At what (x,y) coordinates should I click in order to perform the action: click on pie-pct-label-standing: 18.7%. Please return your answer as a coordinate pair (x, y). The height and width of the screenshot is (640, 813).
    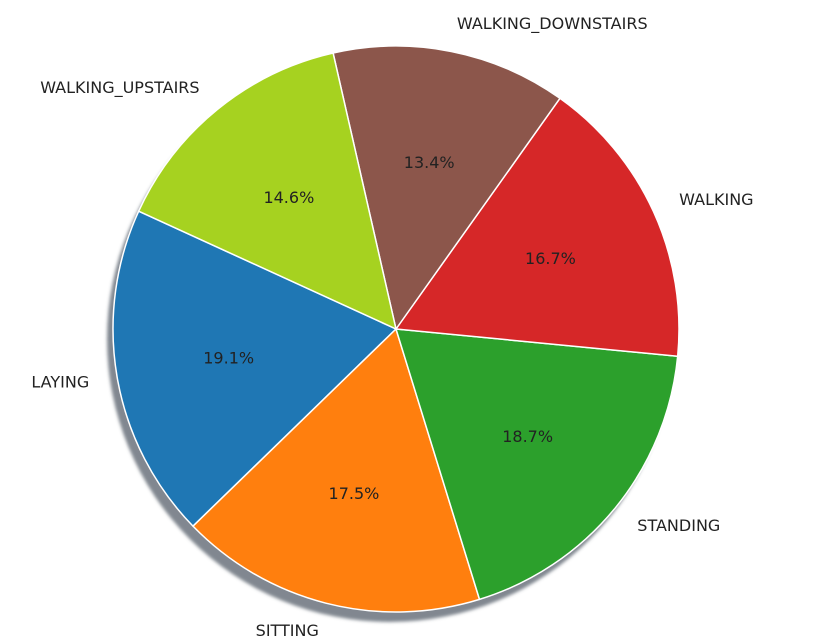
    Looking at the image, I should click on (527, 436).